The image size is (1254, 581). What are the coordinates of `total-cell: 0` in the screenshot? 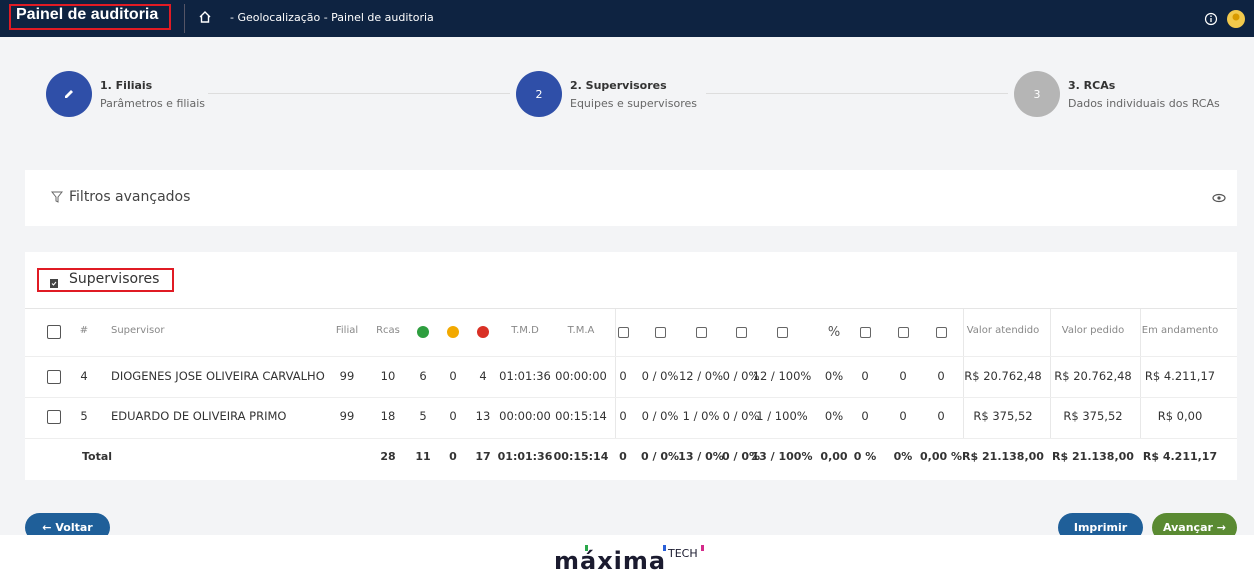 It's located at (623, 456).